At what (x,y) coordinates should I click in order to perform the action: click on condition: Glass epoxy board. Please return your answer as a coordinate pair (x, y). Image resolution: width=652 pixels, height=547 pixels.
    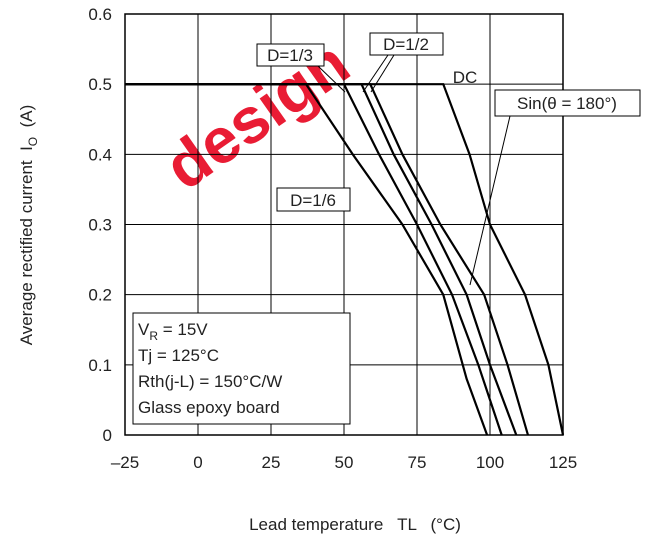
    Looking at the image, I should click on (209, 407).